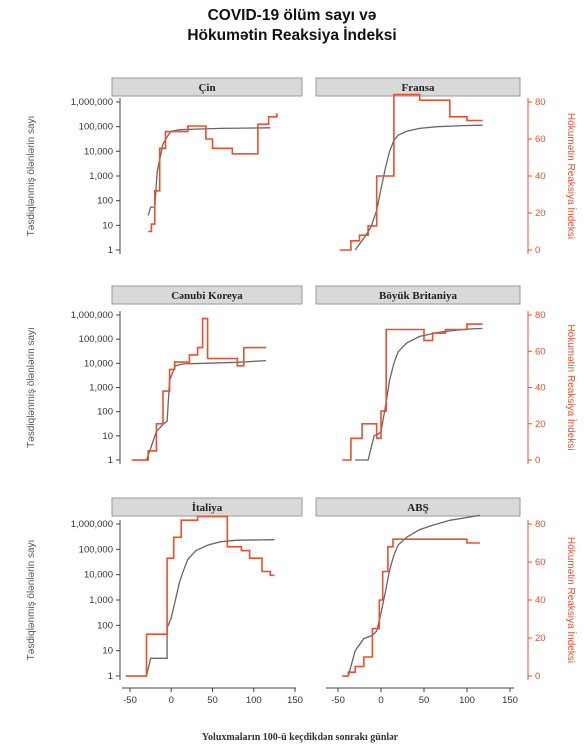 Image resolution: width=584 pixels, height=753 pixels. What do you see at coordinates (540, 176) in the screenshot?
I see `right-tick-label-1-2: 40` at bounding box center [540, 176].